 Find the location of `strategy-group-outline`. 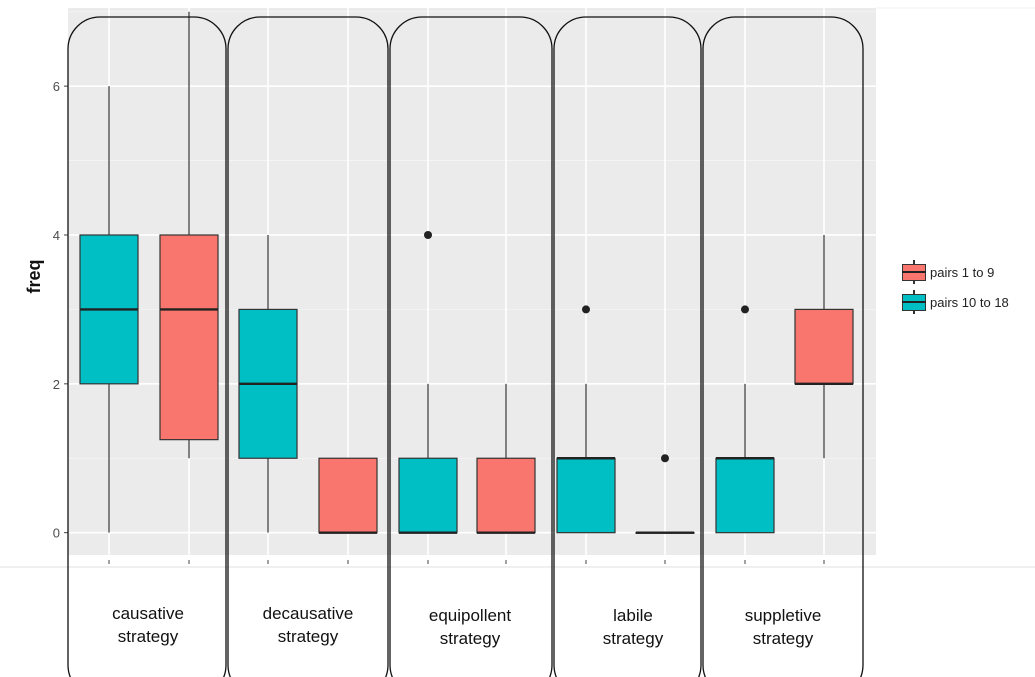

strategy-group-outline is located at coordinates (627, 346).